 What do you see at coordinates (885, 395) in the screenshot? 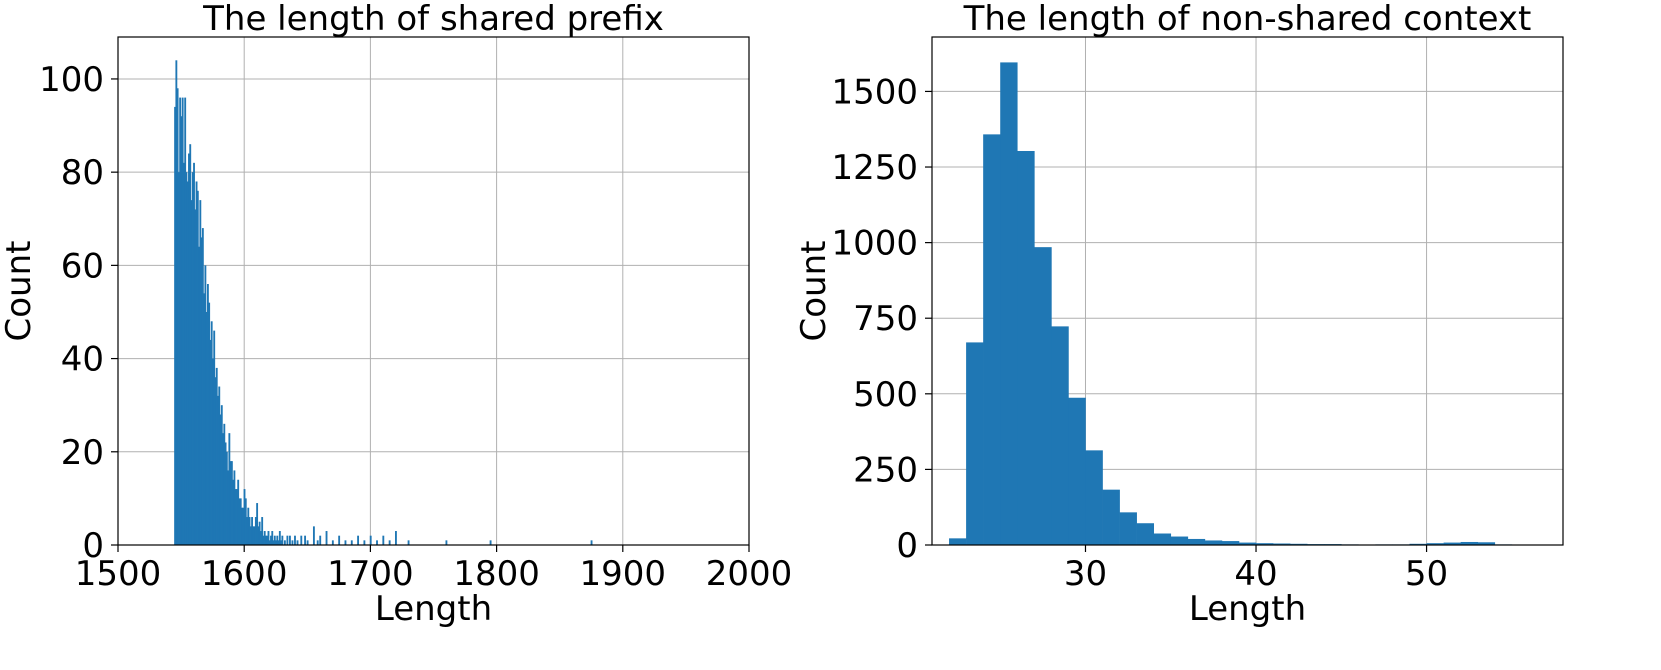
I see `y-tick-label: 500` at bounding box center [885, 395].